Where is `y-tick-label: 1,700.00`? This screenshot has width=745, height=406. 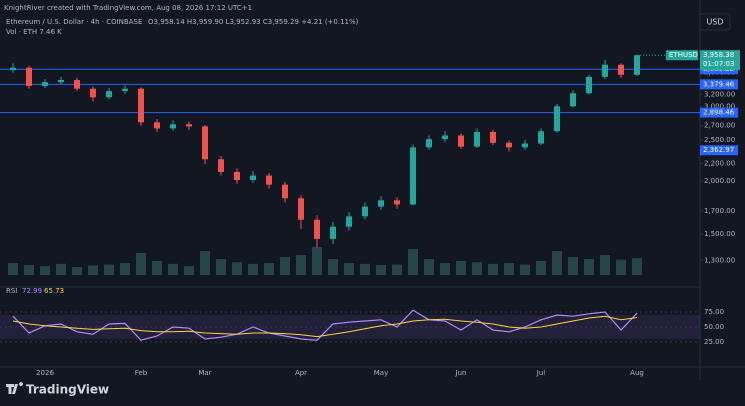 y-tick-label: 1,700.00 is located at coordinates (719, 211).